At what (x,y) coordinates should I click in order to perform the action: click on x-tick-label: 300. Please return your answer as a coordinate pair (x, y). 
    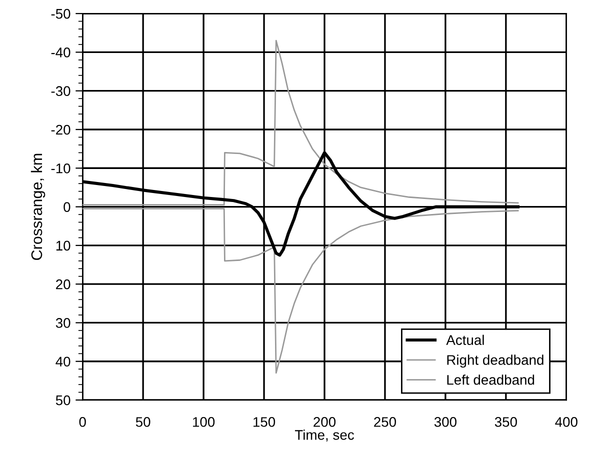
    Looking at the image, I should click on (445, 422).